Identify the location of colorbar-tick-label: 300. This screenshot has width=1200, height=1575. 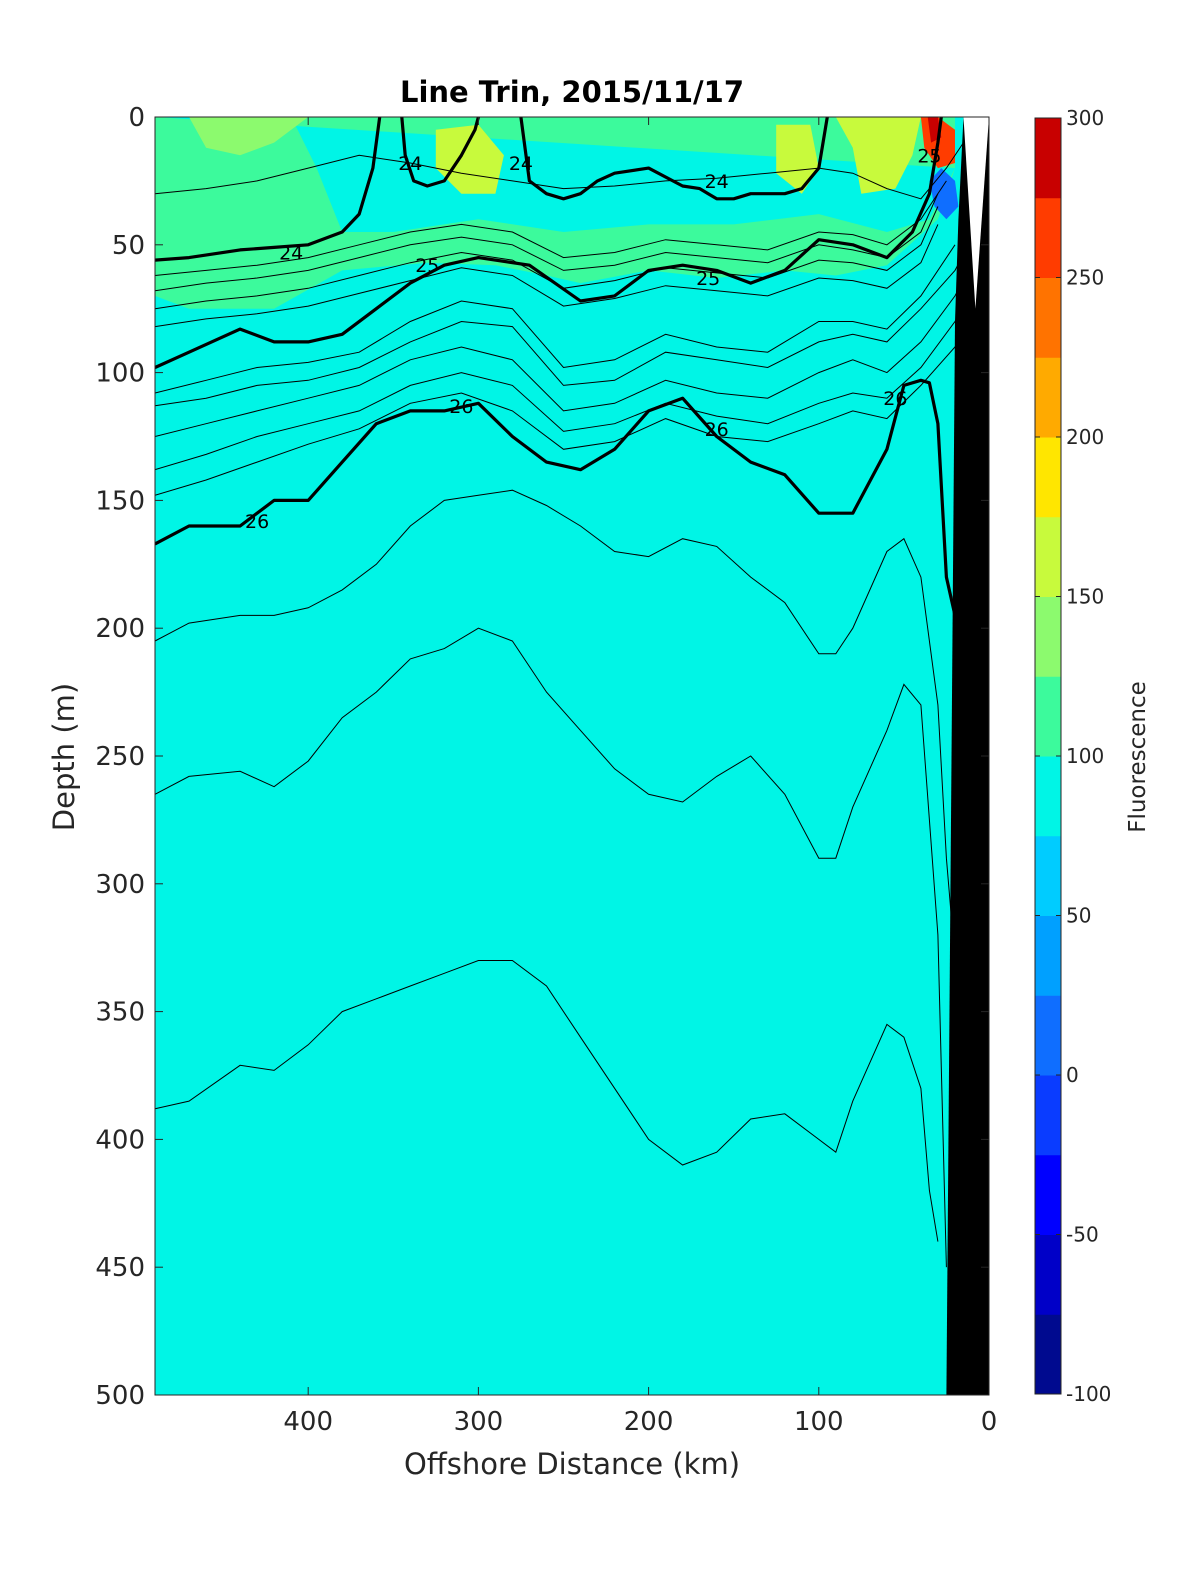
(1085, 118).